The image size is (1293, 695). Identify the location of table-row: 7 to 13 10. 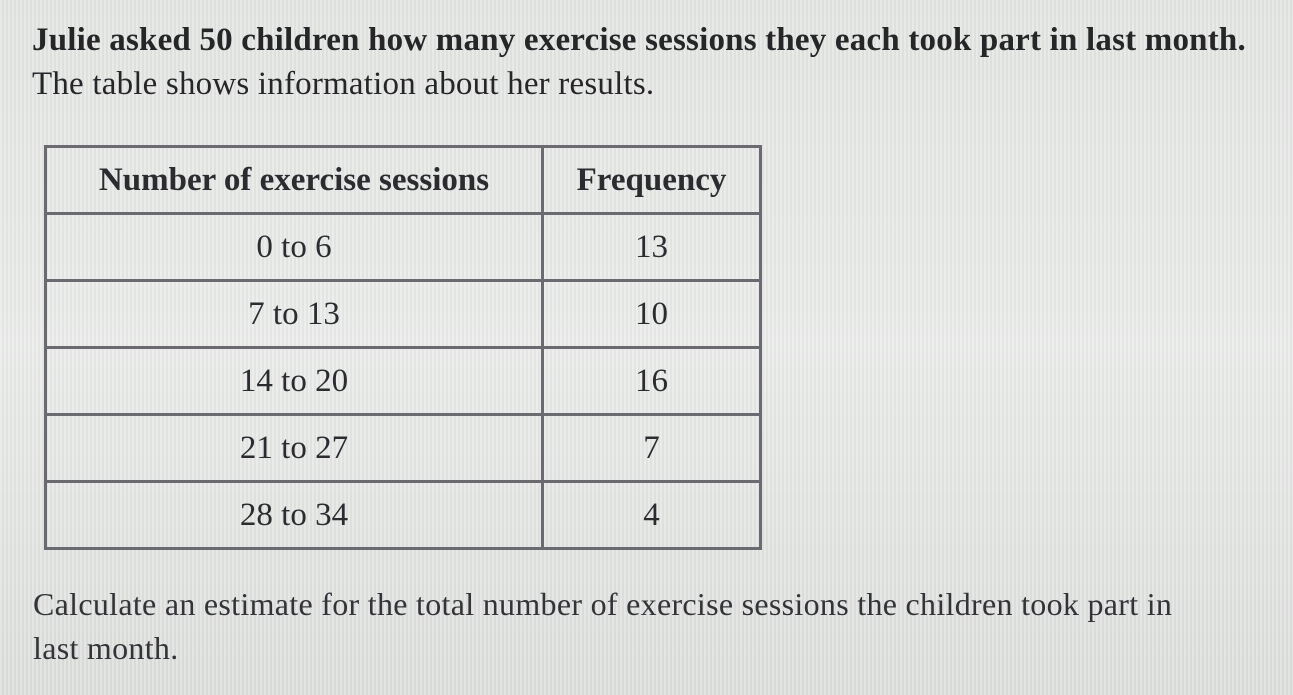
(403, 314).